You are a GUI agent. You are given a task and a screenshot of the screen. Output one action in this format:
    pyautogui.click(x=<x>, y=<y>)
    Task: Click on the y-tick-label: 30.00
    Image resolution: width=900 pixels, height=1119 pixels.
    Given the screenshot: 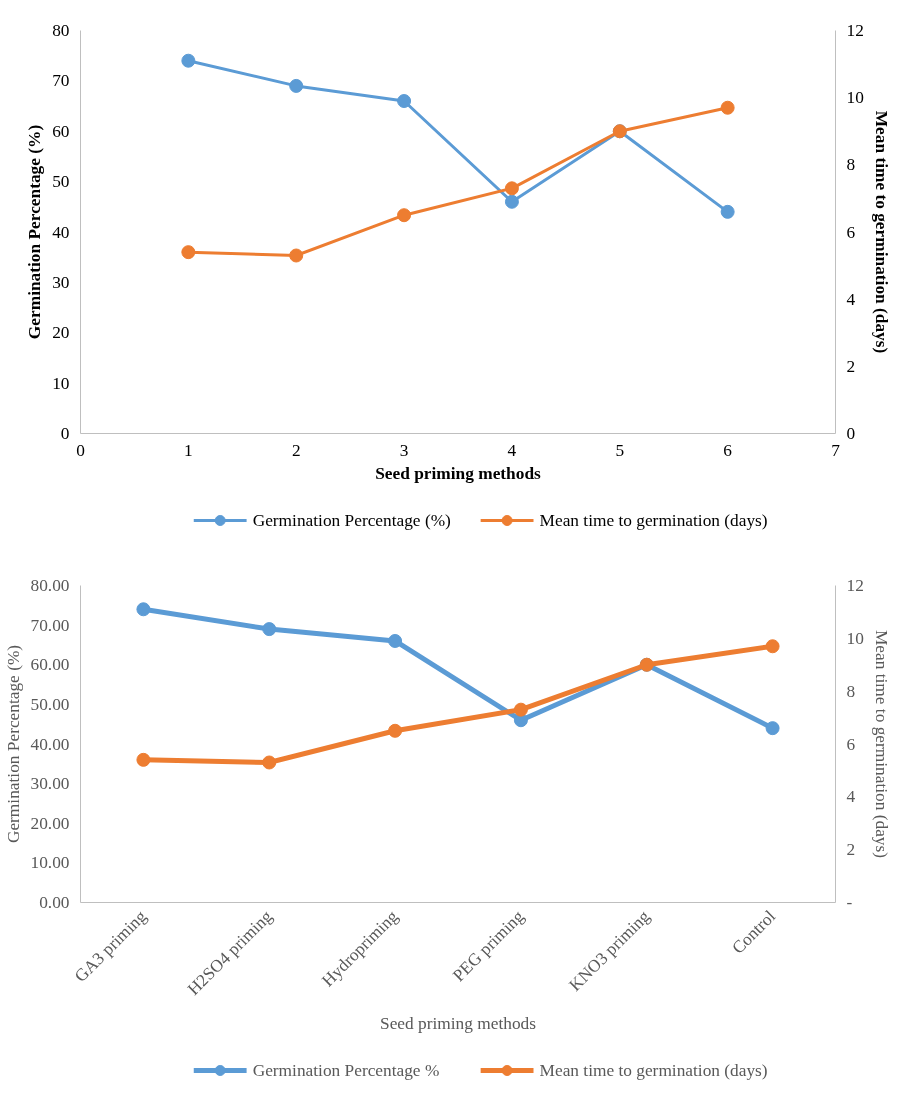 What is the action you would take?
    pyautogui.click(x=50, y=784)
    